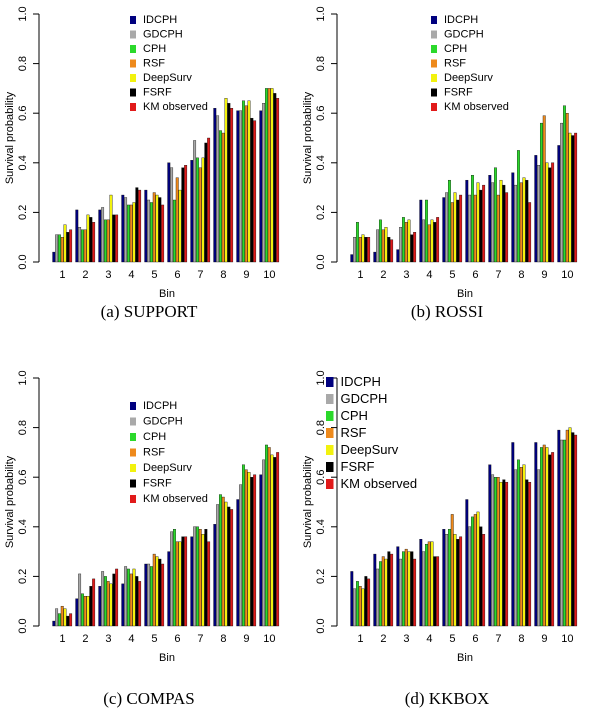  Describe the element at coordinates (521, 639) in the screenshot. I see `x-tick-label: 8` at that location.